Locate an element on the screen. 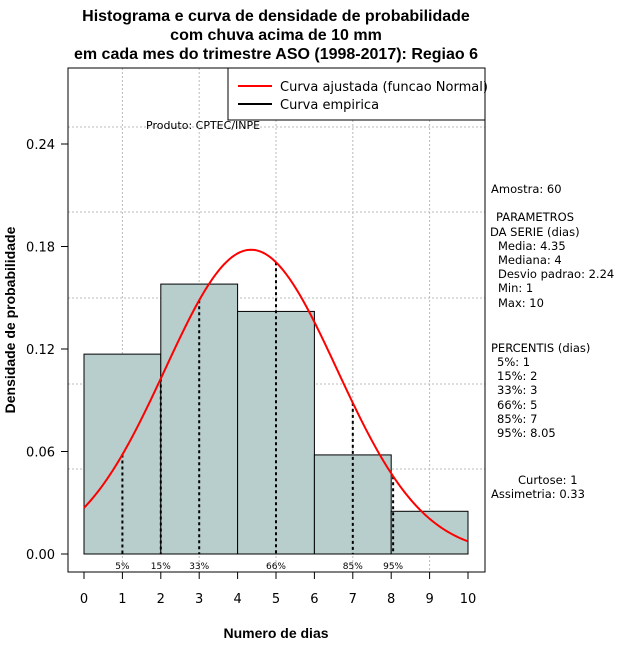 The height and width of the screenshot is (660, 640). x-tick-label-8: 8 is located at coordinates (391, 599).